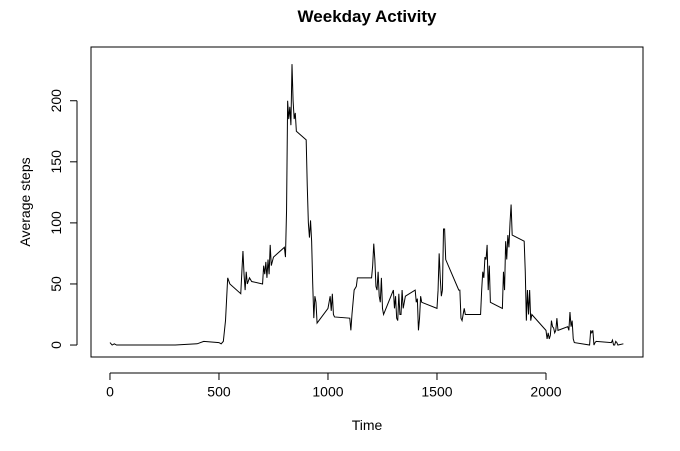 The height and width of the screenshot is (451, 680). I want to click on x-axis-label: Time, so click(367, 425).